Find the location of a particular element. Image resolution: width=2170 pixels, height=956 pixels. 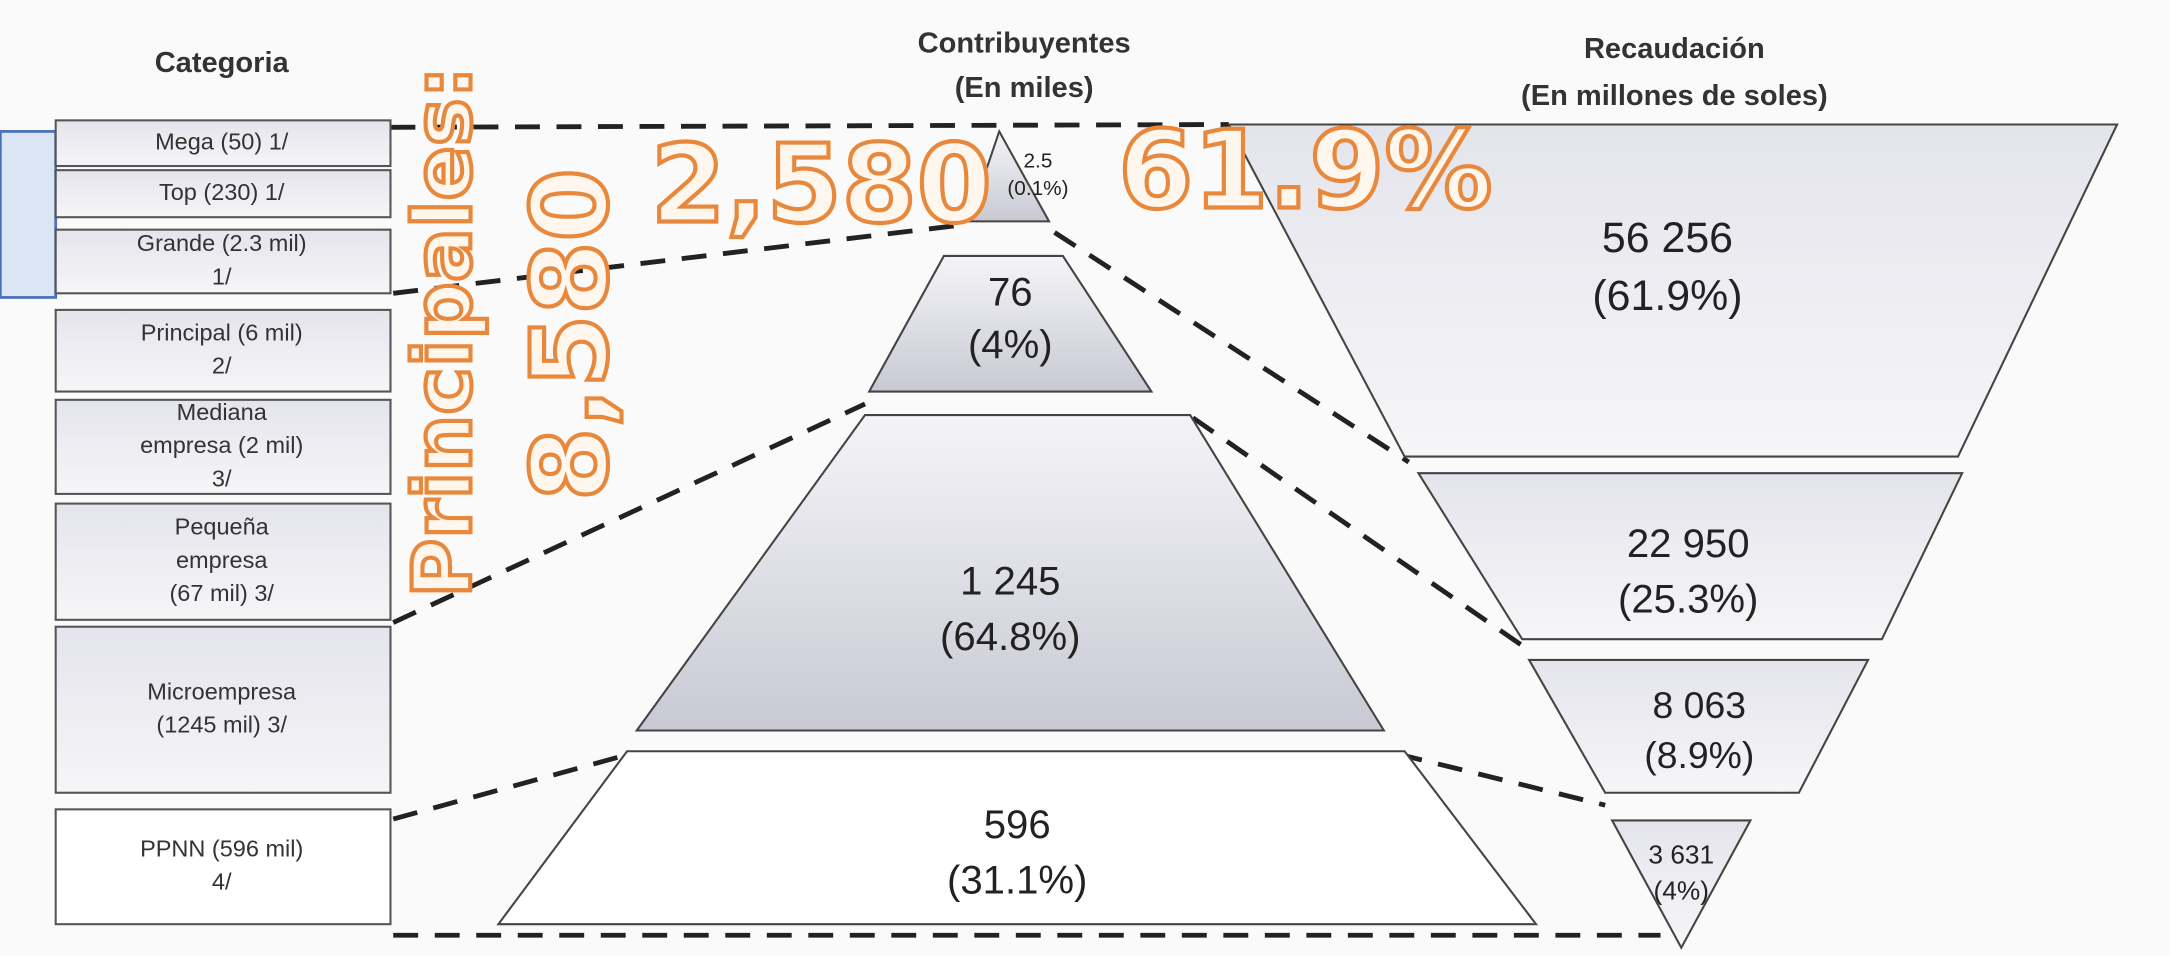

category-label: empresa (2 mil) is located at coordinates (221, 445).